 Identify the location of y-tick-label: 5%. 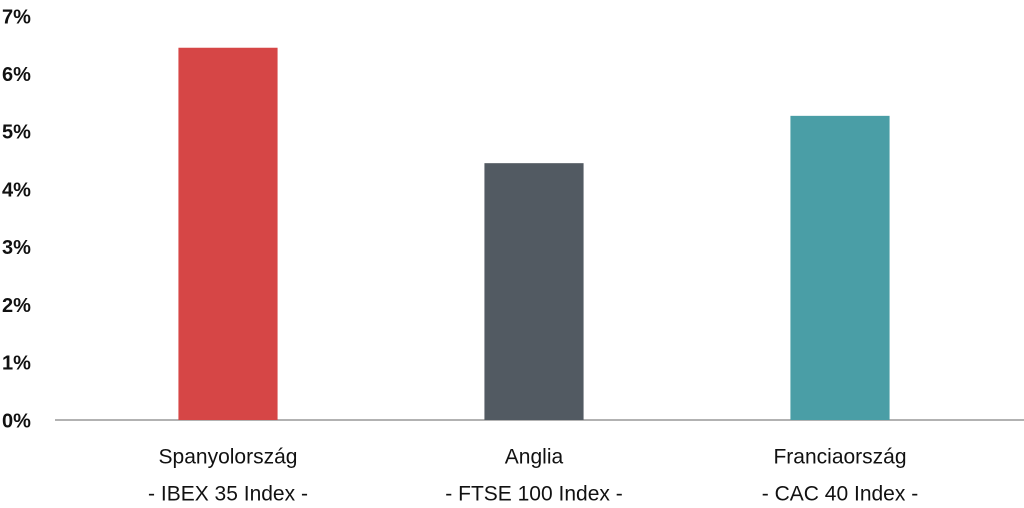
(16, 133).